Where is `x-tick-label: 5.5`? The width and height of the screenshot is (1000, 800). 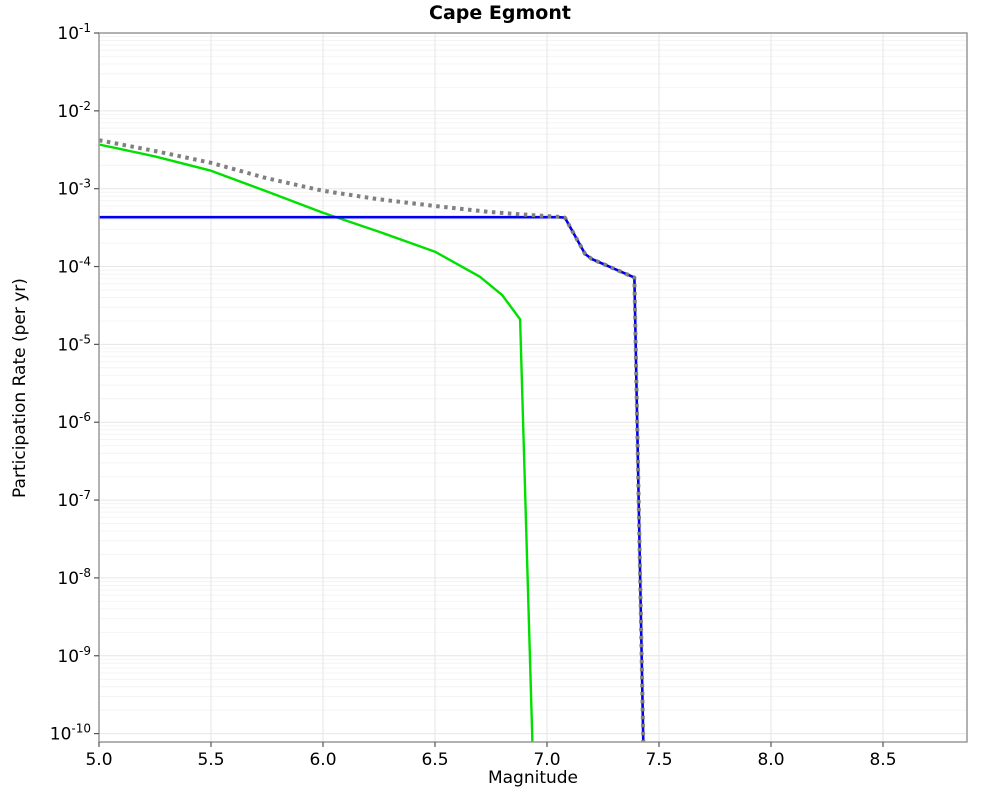
x-tick-label: 5.5 is located at coordinates (210, 760).